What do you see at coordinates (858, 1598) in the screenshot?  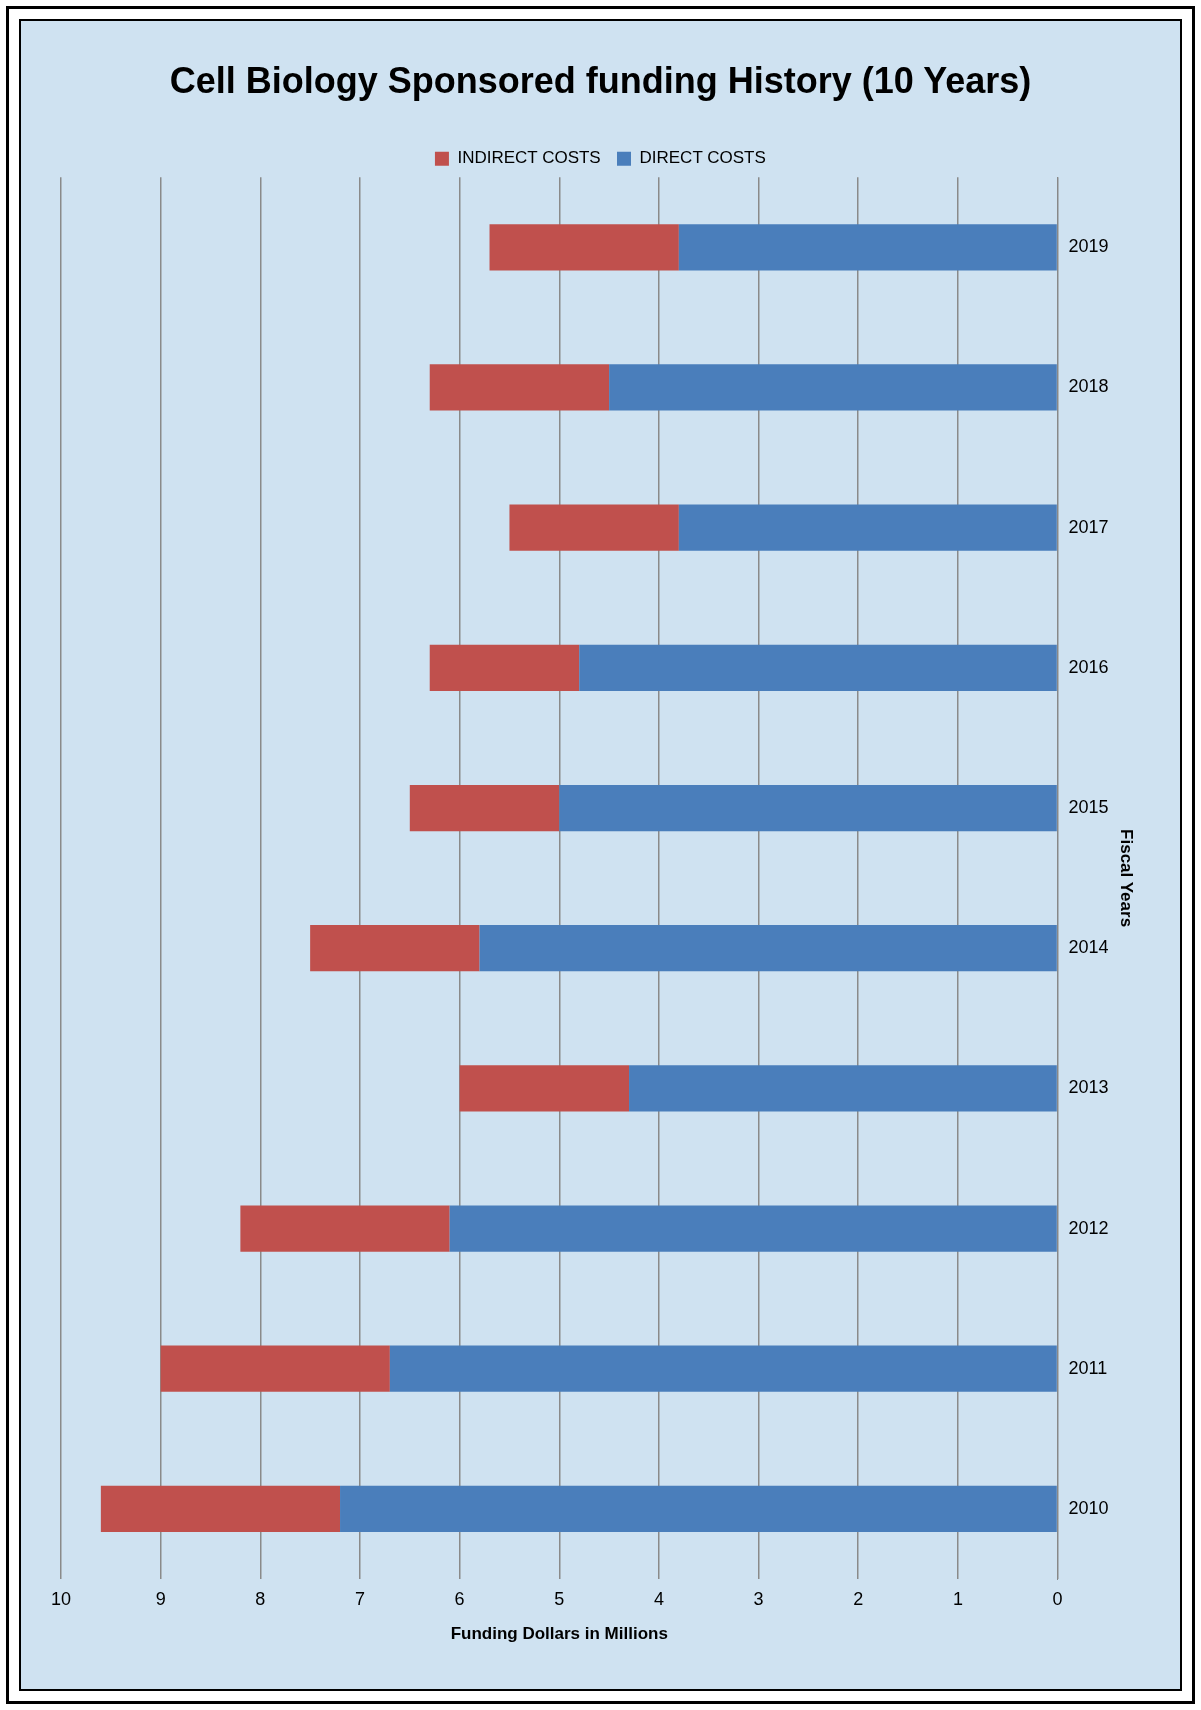 I see `x-tick-label: 2` at bounding box center [858, 1598].